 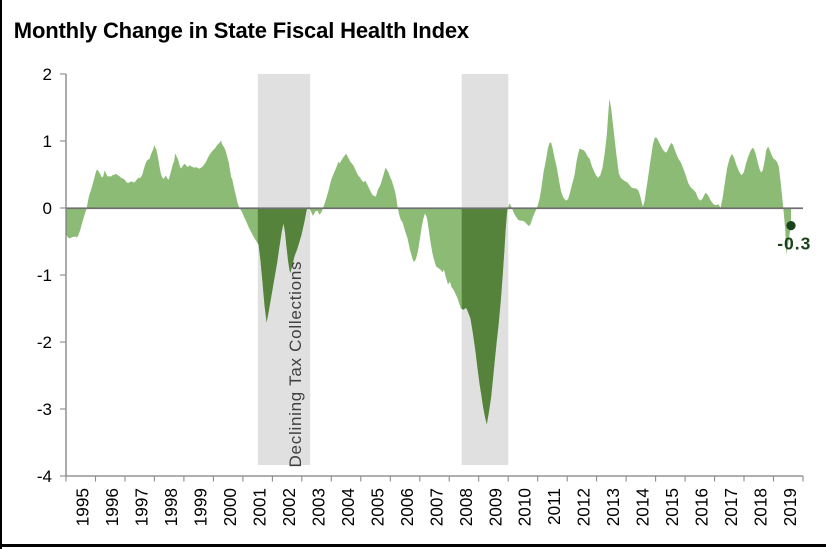 I want to click on svg-text: -0.3, so click(x=794, y=243).